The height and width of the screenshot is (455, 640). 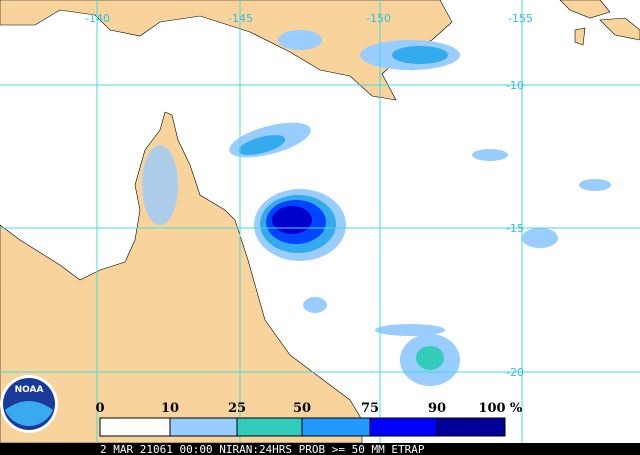 What do you see at coordinates (309, 419) in the screenshot?
I see `legend: 0 10 25 50 75 90 100 %` at bounding box center [309, 419].